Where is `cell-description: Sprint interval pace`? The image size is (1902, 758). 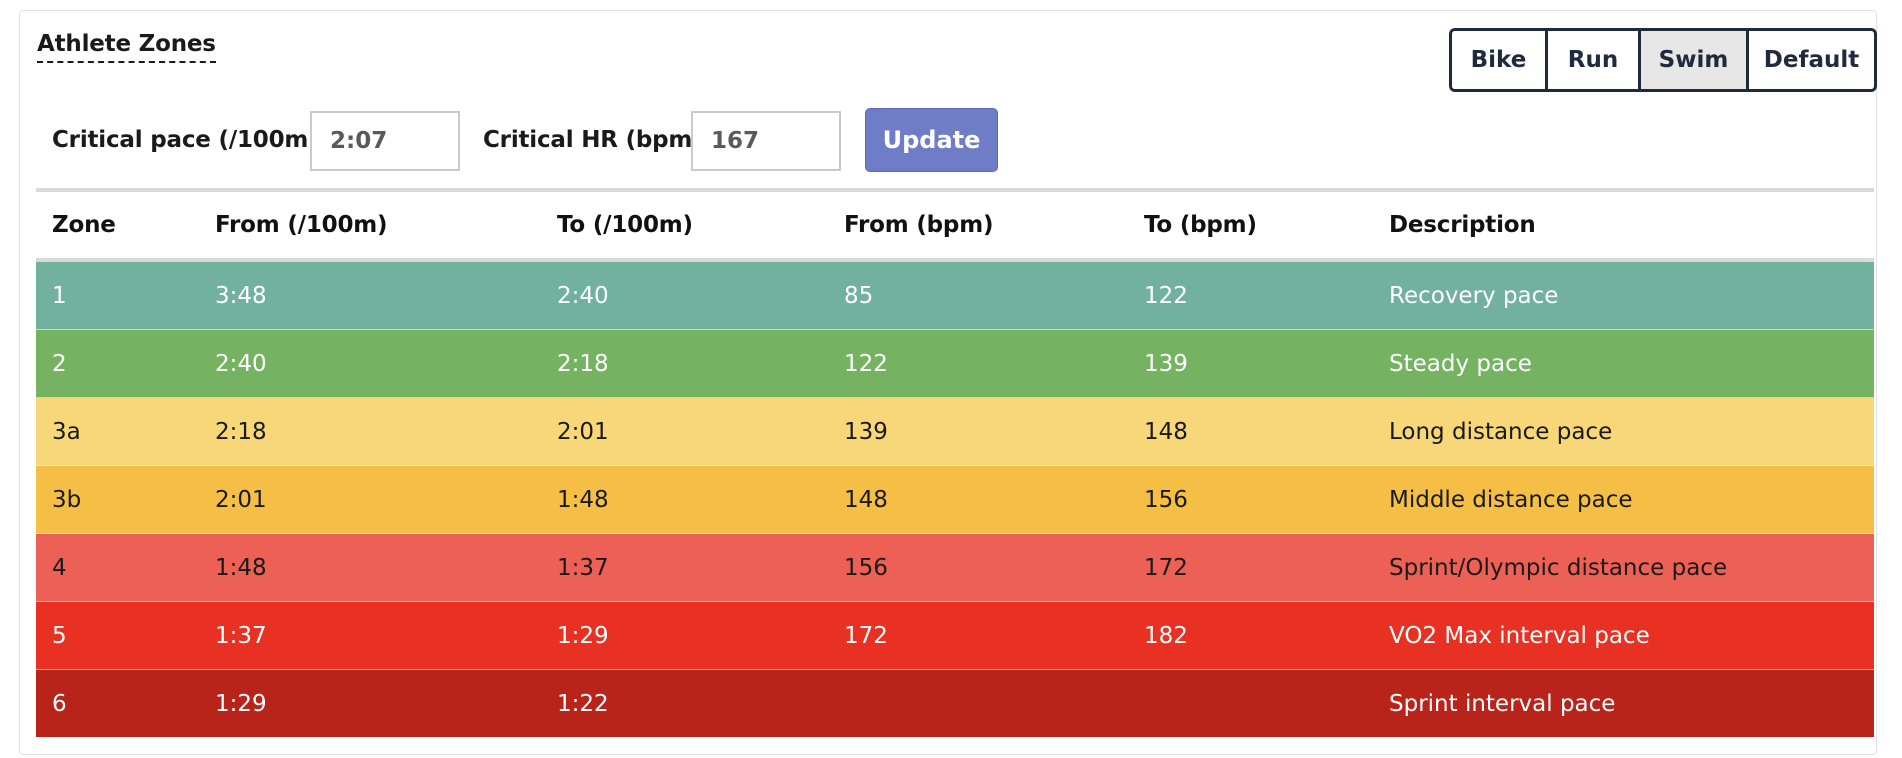 cell-description: Sprint interval pace is located at coordinates (1502, 703).